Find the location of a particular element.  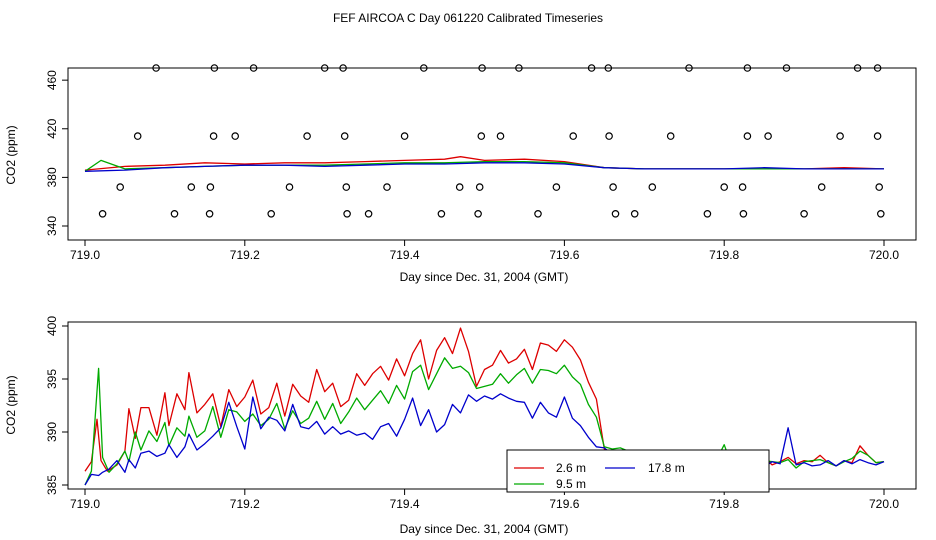

top-y-axis: 340 380 420 460 is located at coordinates (56, 153).